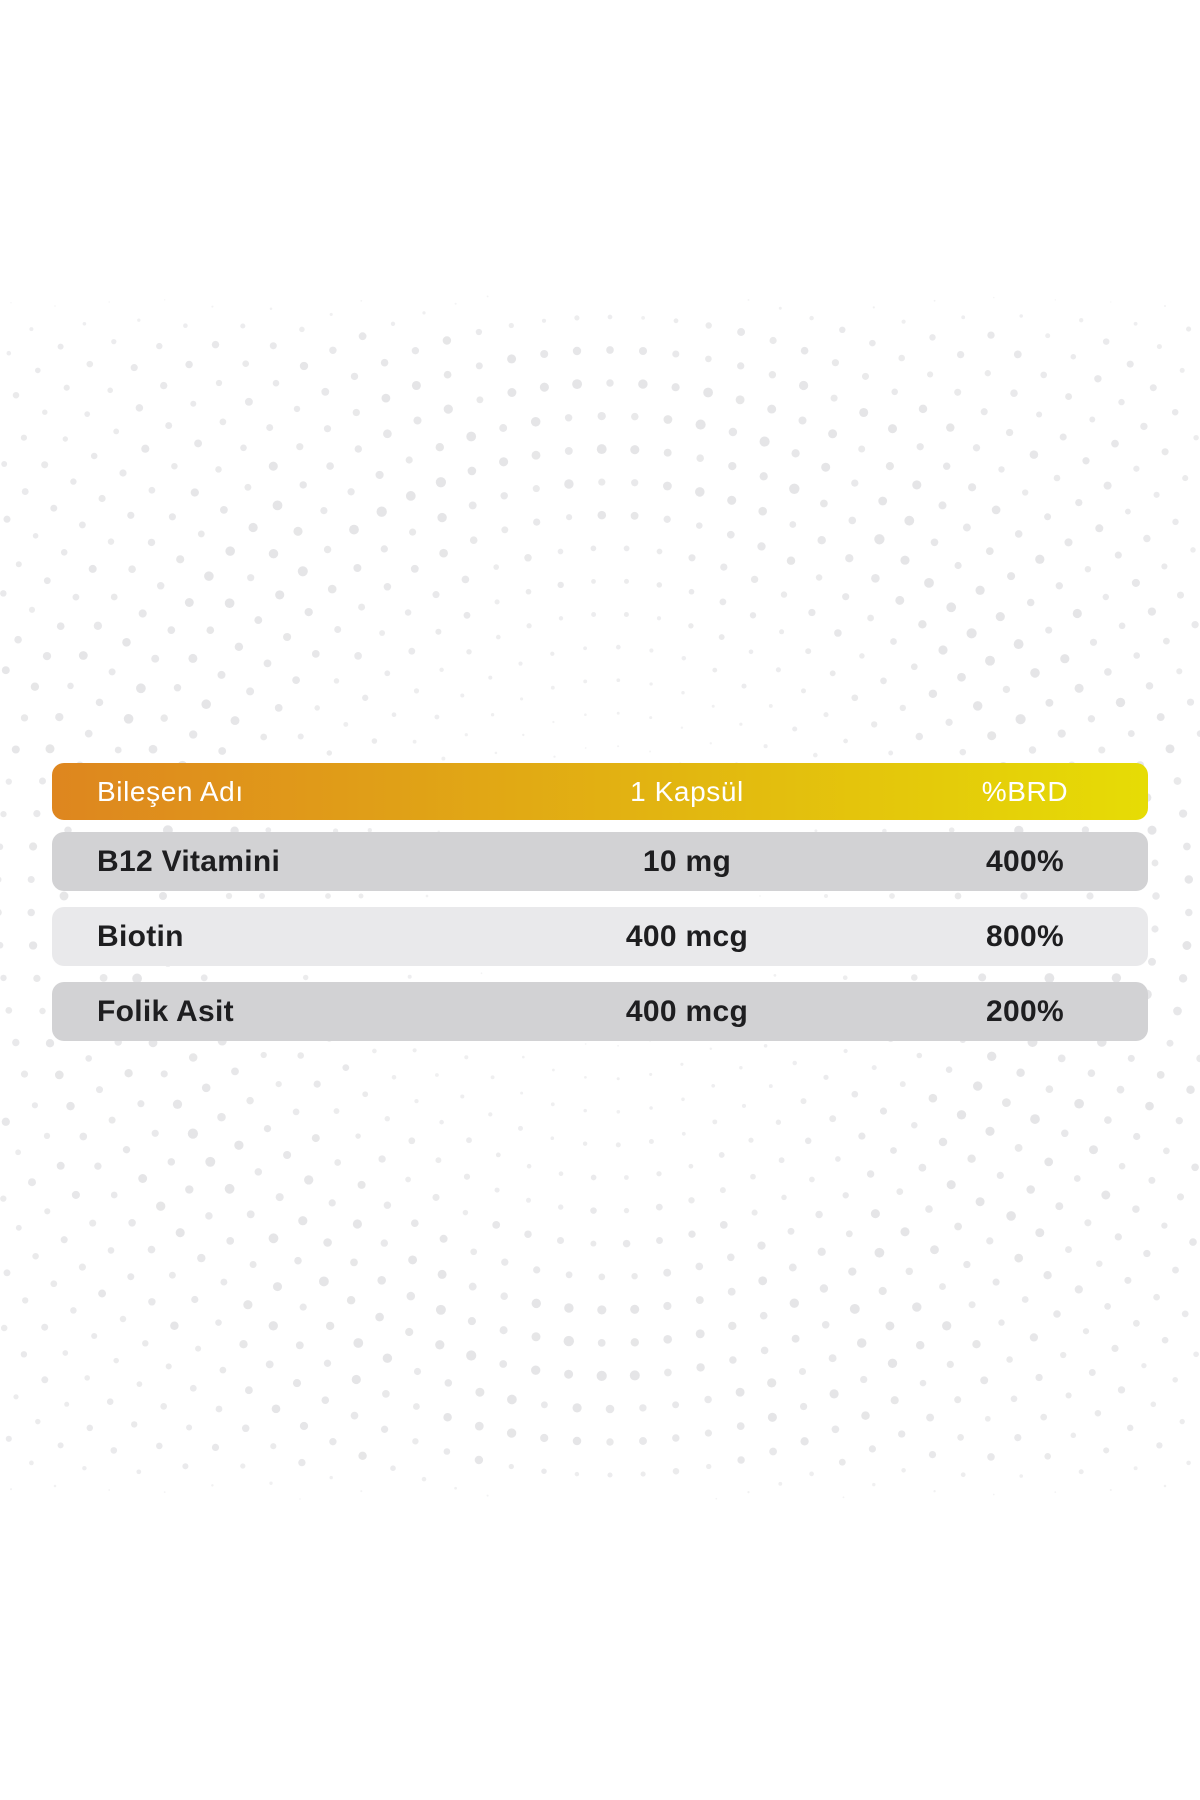  Describe the element at coordinates (600, 936) in the screenshot. I see `table-row: Biotin 400 mcg 800%` at that location.